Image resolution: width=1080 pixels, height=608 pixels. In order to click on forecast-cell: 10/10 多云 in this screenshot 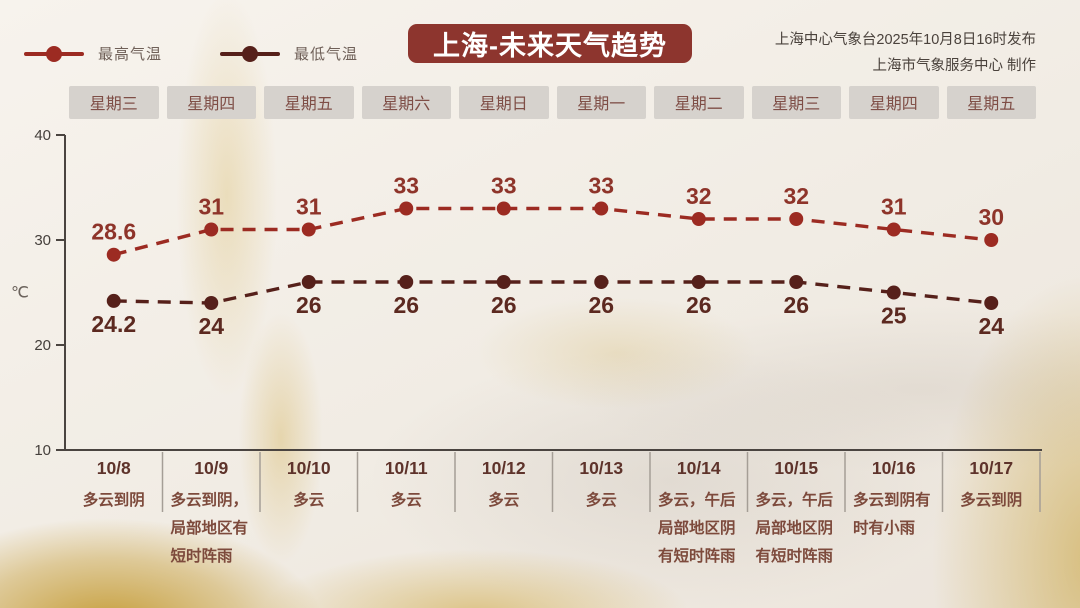, I will do `click(309, 515)`.